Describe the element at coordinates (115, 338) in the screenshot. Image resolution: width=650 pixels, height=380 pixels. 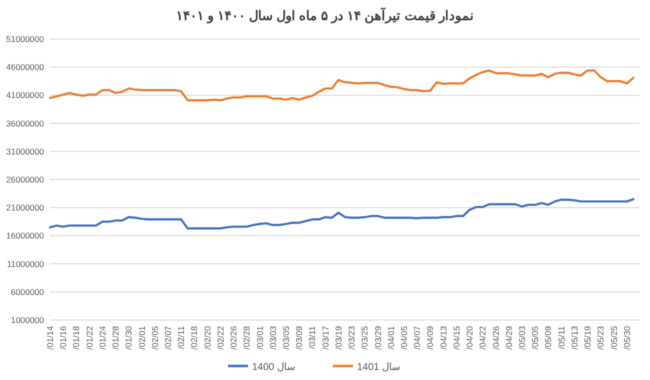
I see `x-tick-label: /01/28` at that location.